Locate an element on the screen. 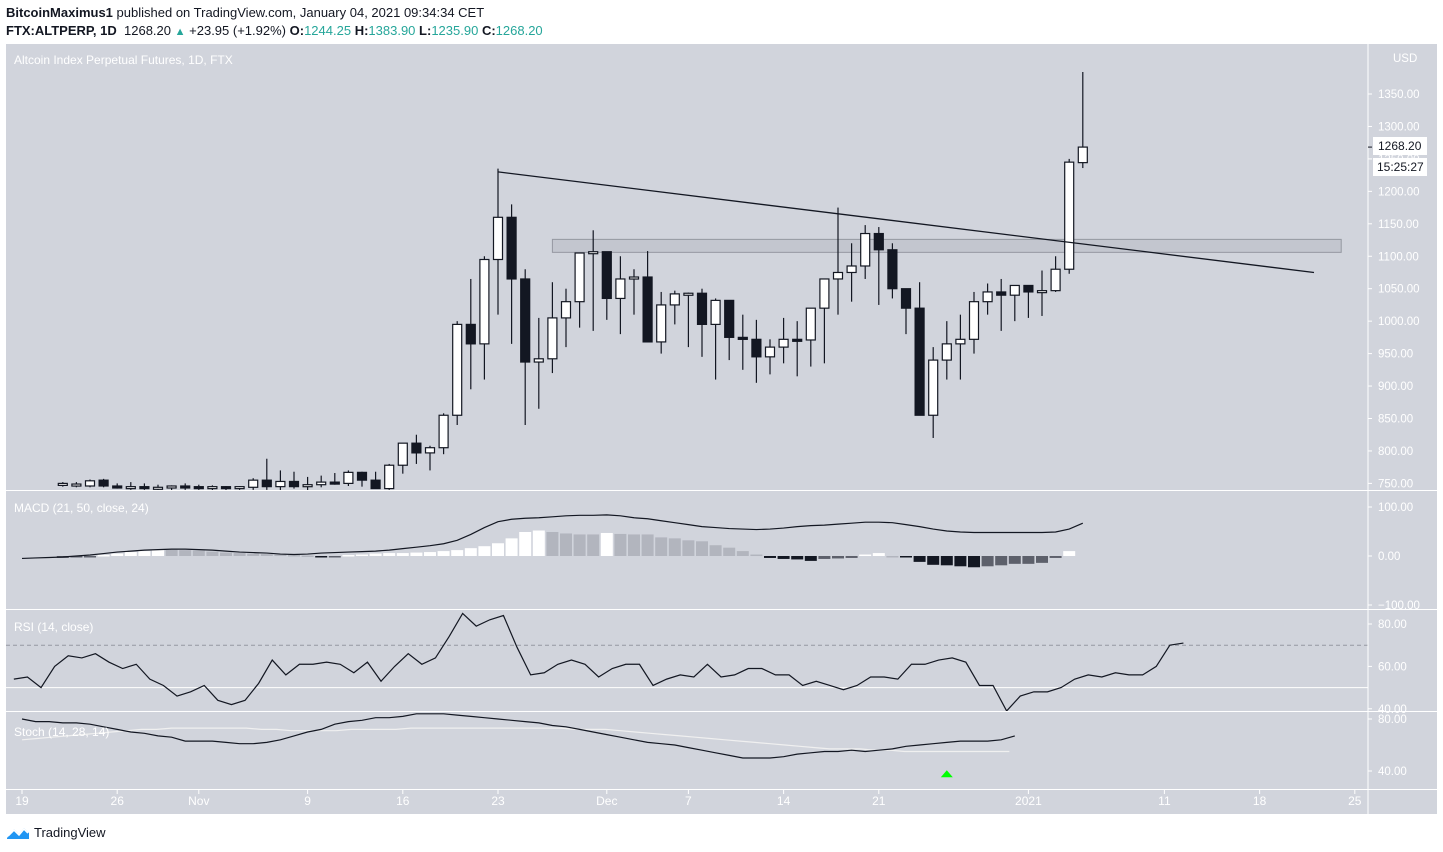 This screenshot has width=1443, height=852. tradingview-logo-icon is located at coordinates (18, 833).